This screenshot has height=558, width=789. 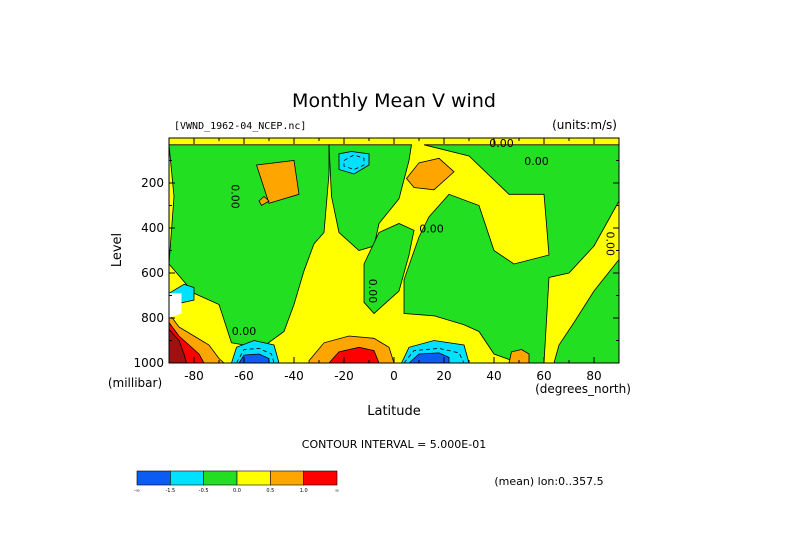 I want to click on file-label: [VWND_1962-04_NCEP.nc], so click(x=240, y=126).